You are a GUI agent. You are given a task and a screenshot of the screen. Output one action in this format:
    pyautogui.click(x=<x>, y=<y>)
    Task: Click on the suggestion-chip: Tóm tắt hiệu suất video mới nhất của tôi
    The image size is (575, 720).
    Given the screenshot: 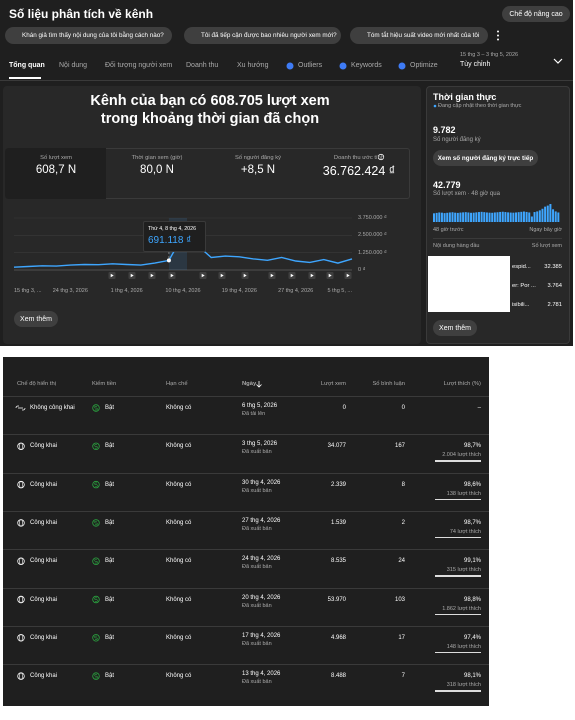 What is the action you would take?
    pyautogui.click(x=419, y=35)
    